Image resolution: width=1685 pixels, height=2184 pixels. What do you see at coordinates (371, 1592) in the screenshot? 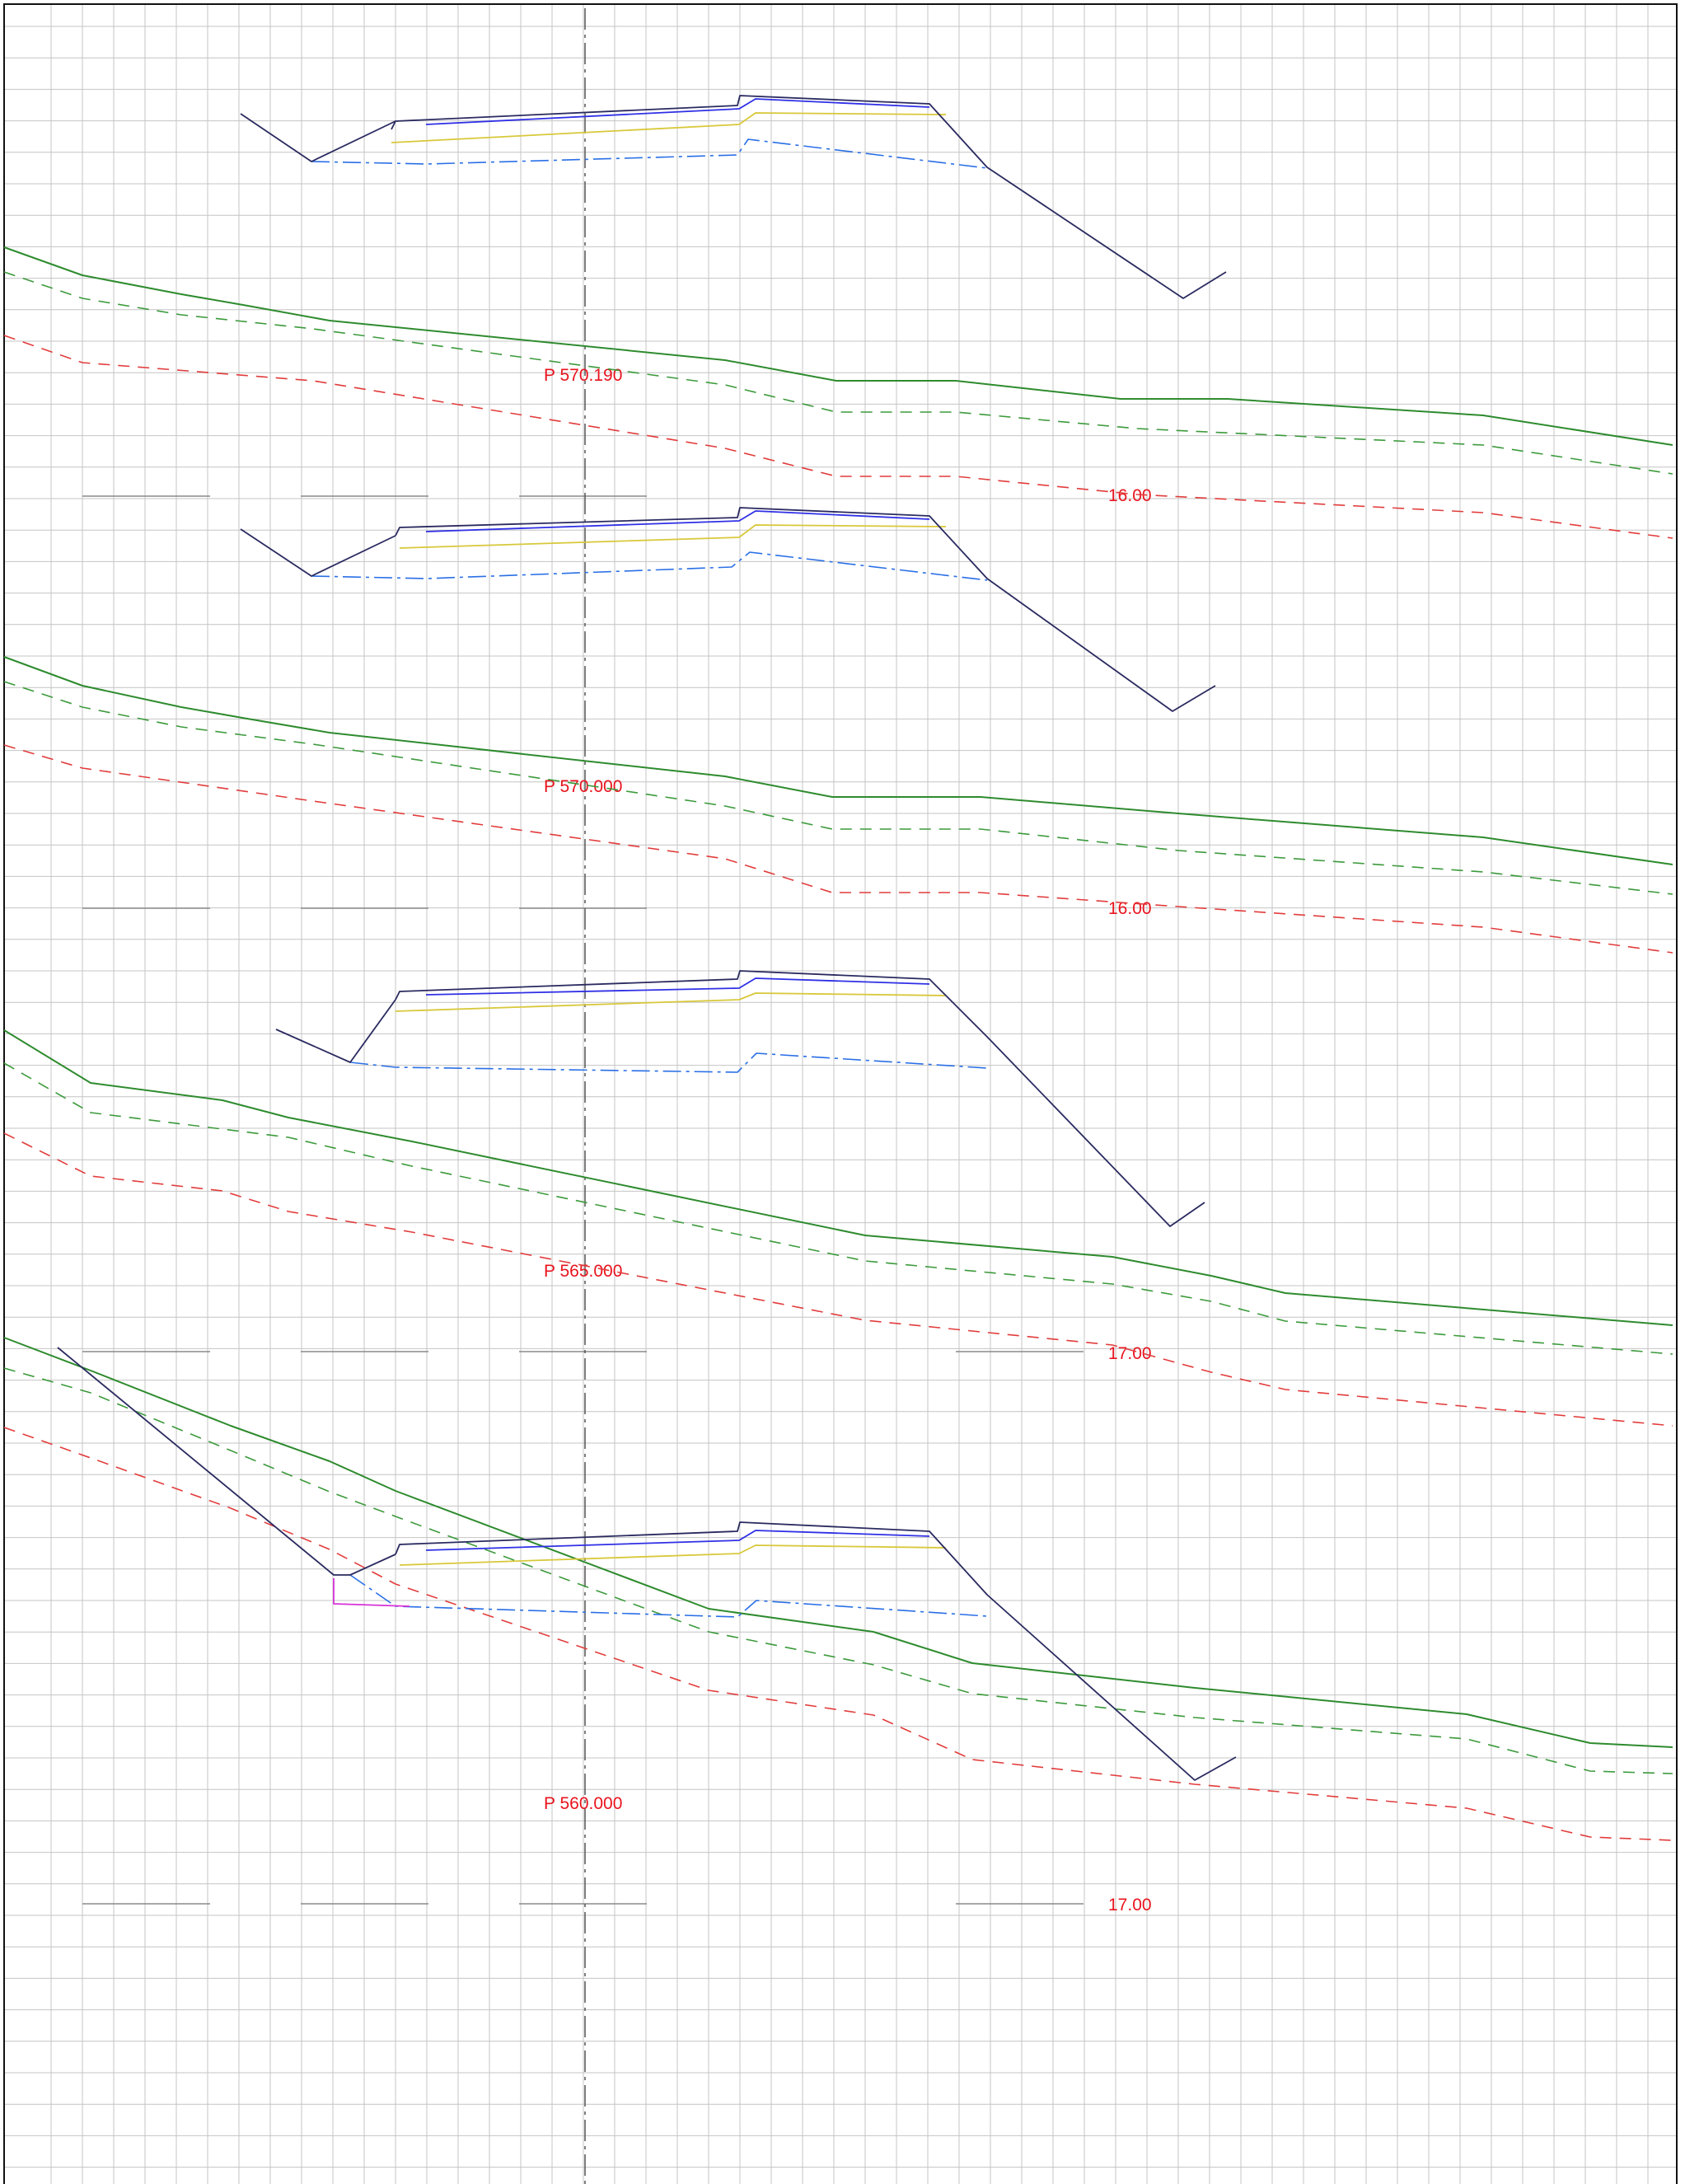
I see `drain-line` at bounding box center [371, 1592].